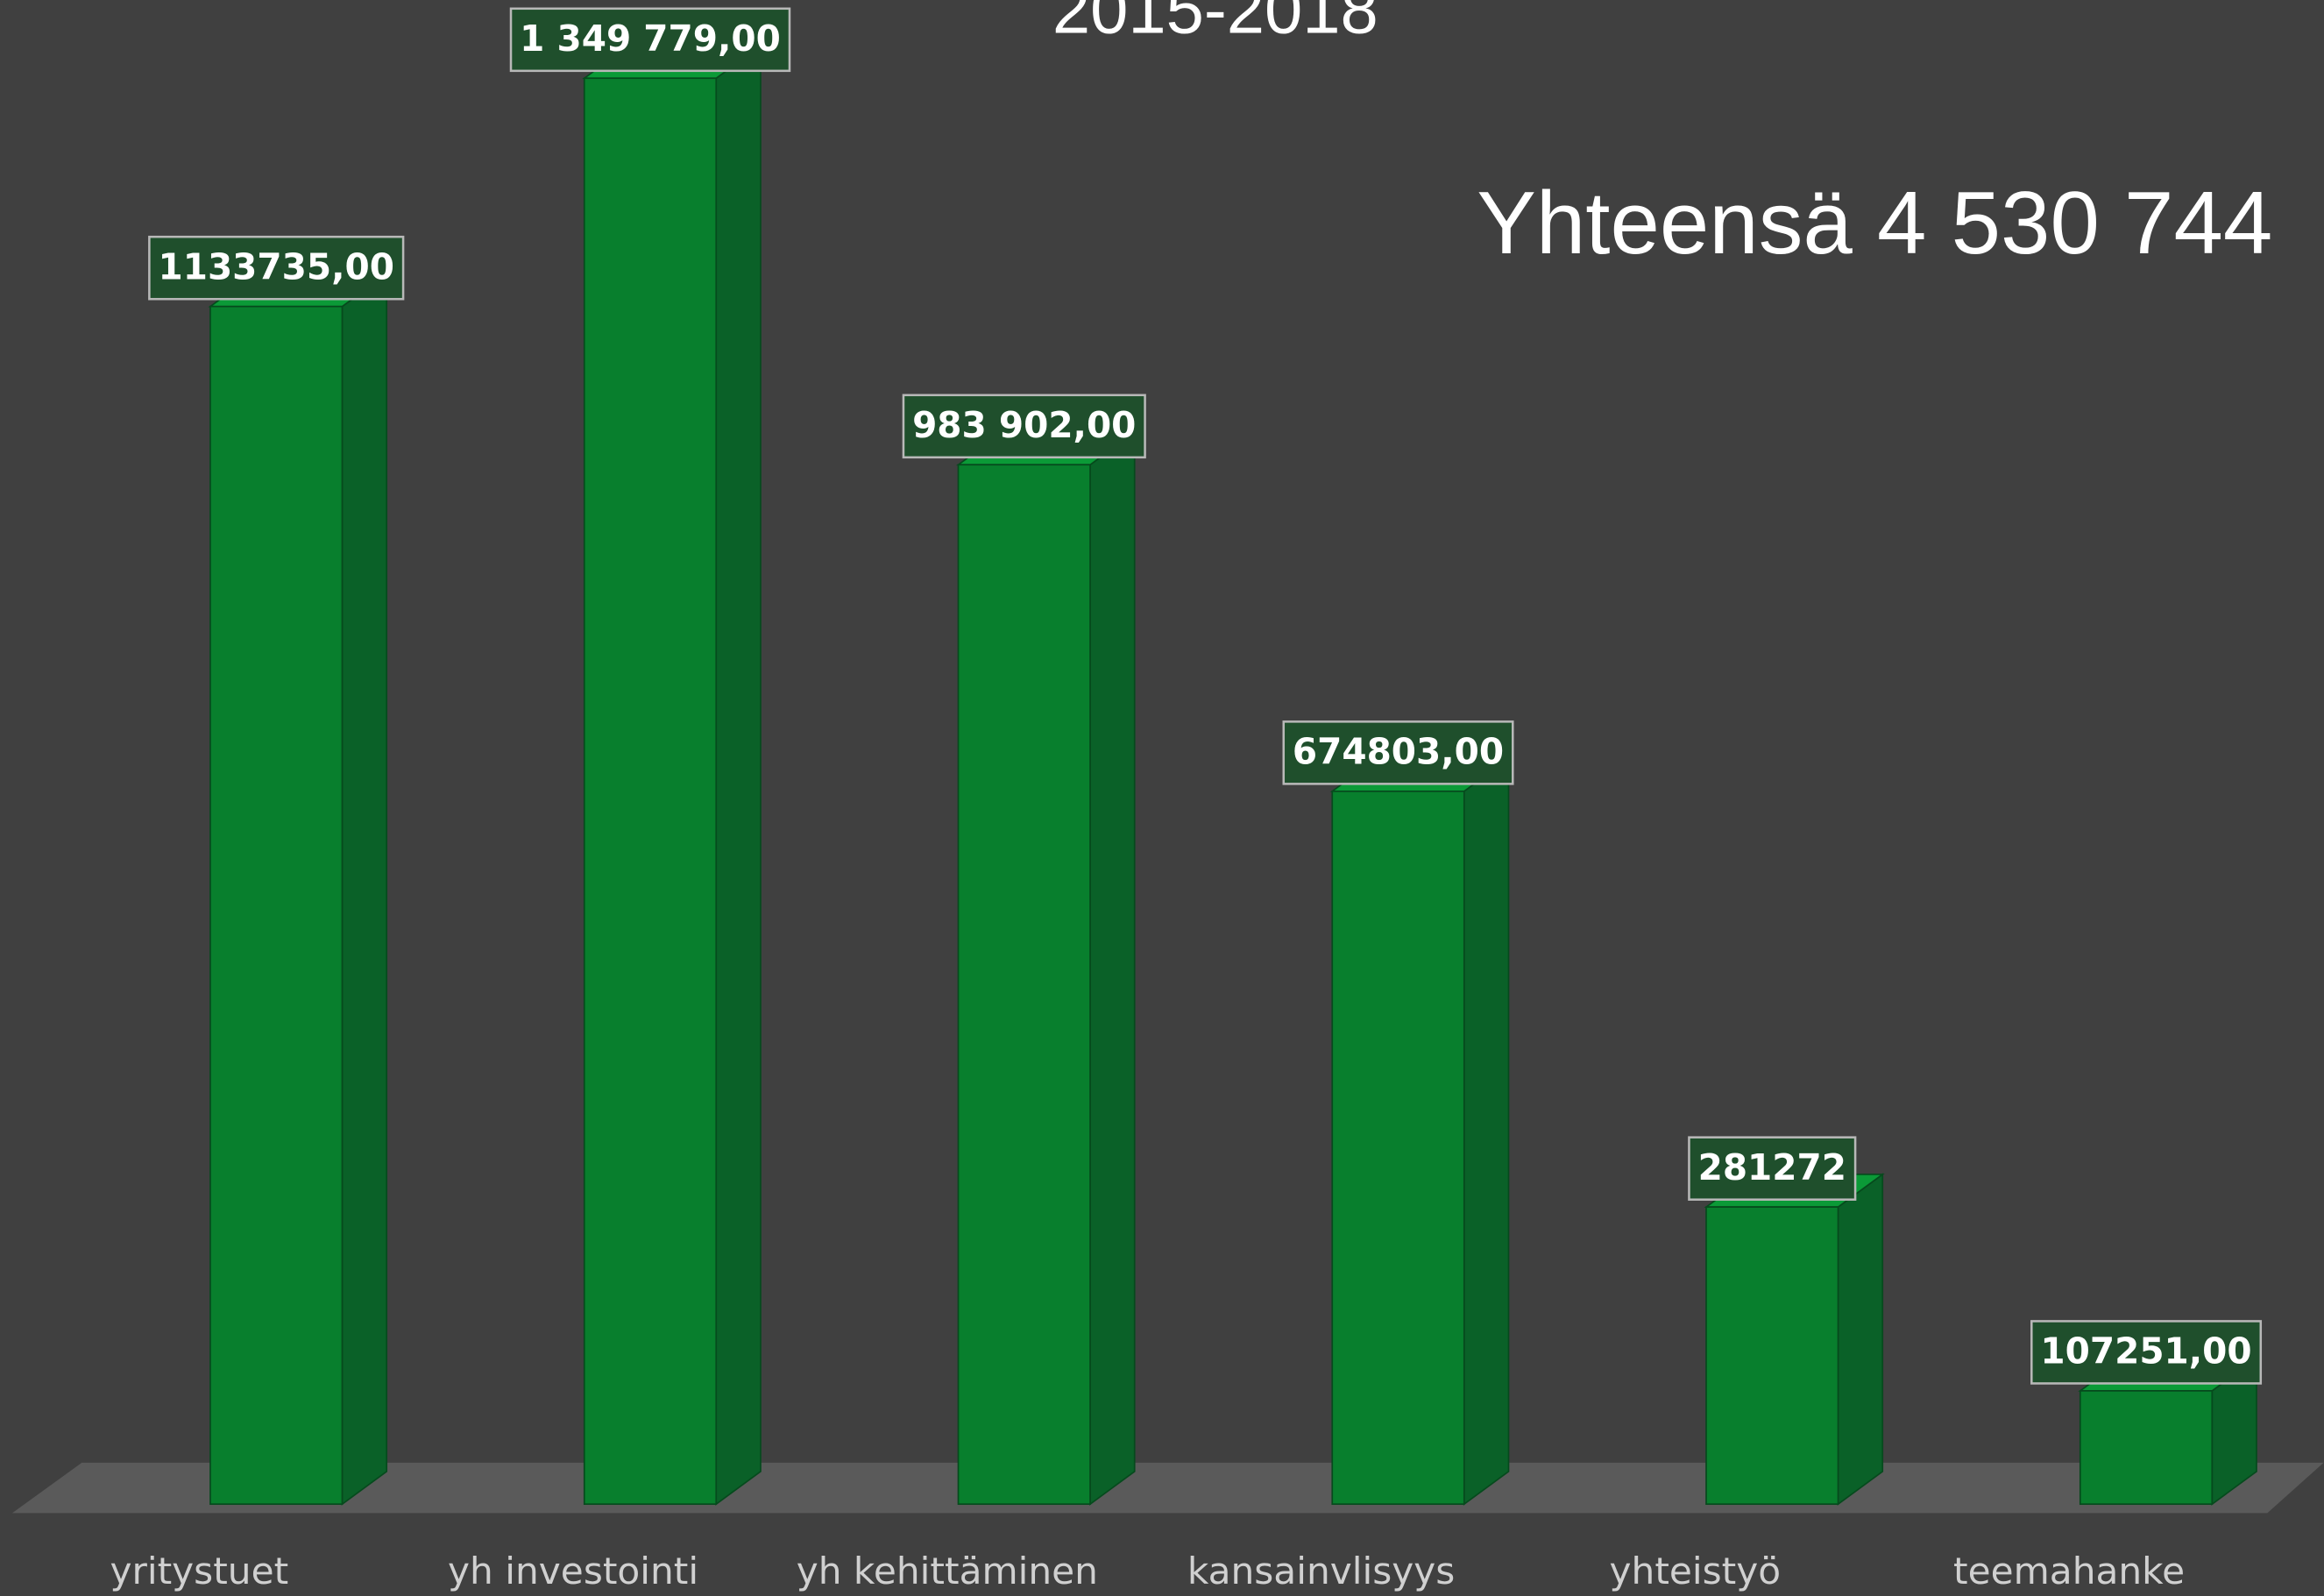  Describe the element at coordinates (1215, 23) in the screenshot. I see `chart-title: 2015-2018` at that location.